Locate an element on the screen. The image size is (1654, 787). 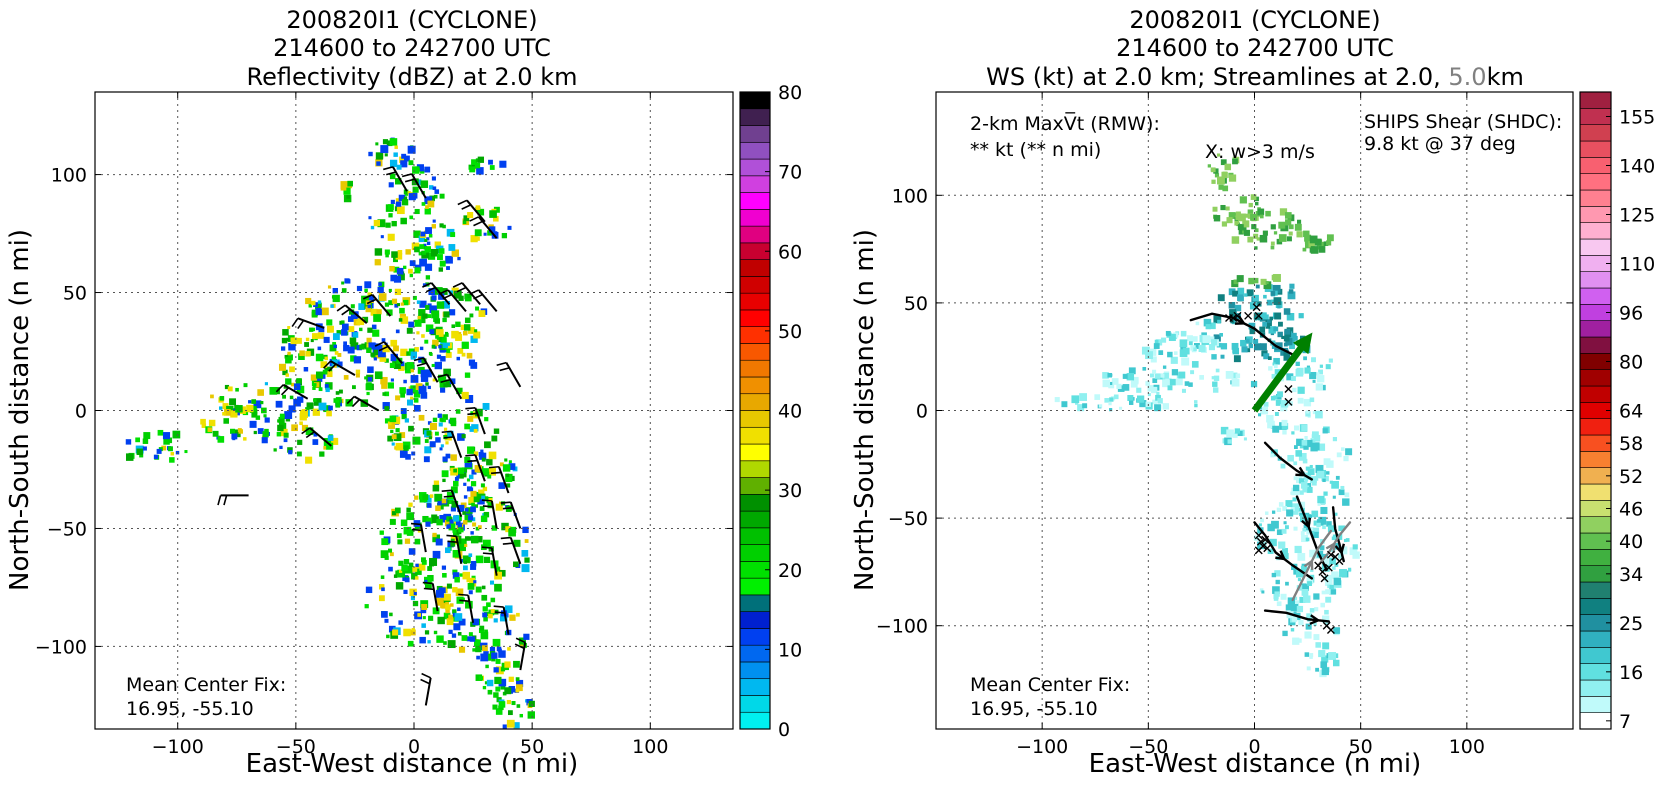
colorbar-tick-label: 0 is located at coordinates (784, 730).